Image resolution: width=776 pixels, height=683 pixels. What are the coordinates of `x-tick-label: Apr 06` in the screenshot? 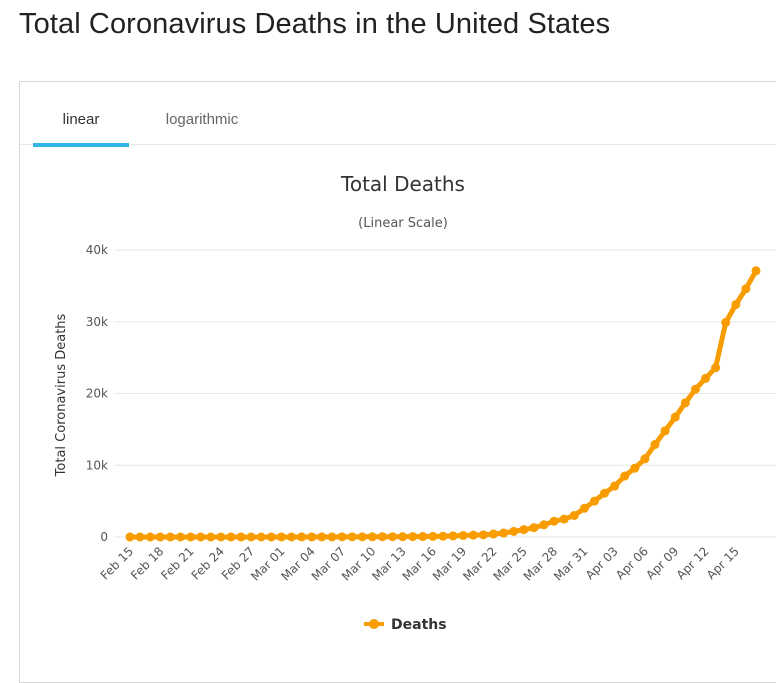 It's located at (632, 563).